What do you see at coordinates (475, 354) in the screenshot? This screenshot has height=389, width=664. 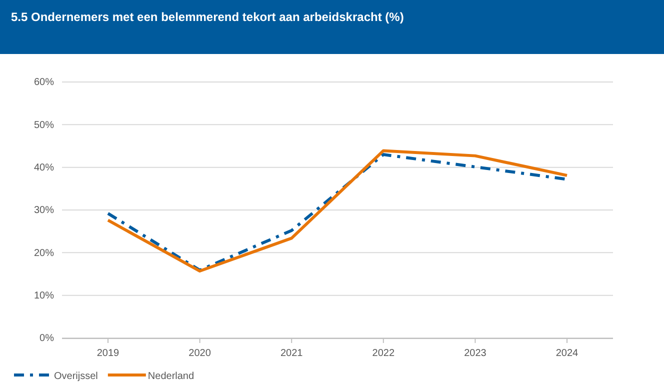 I see `x-tick-label: 2023` at bounding box center [475, 354].